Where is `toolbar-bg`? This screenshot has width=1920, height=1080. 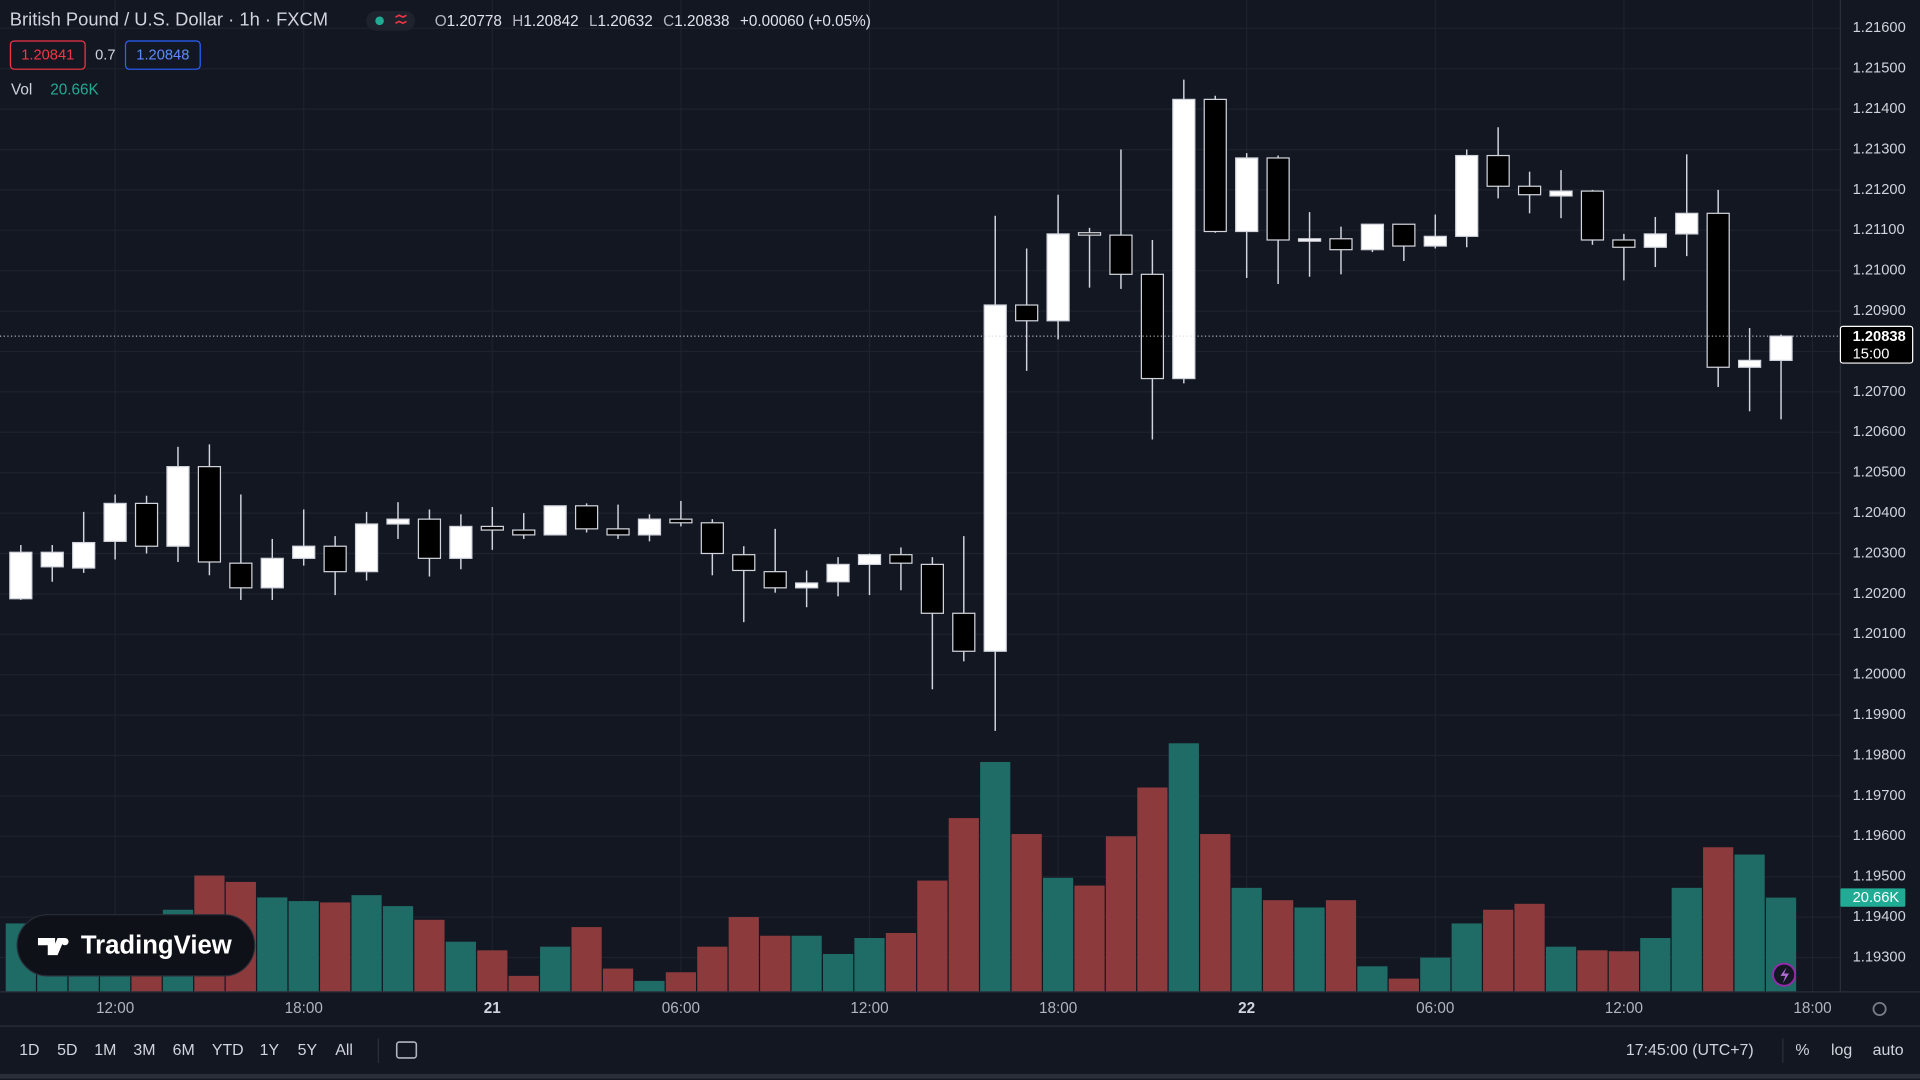
toolbar-bg is located at coordinates (960, 1053).